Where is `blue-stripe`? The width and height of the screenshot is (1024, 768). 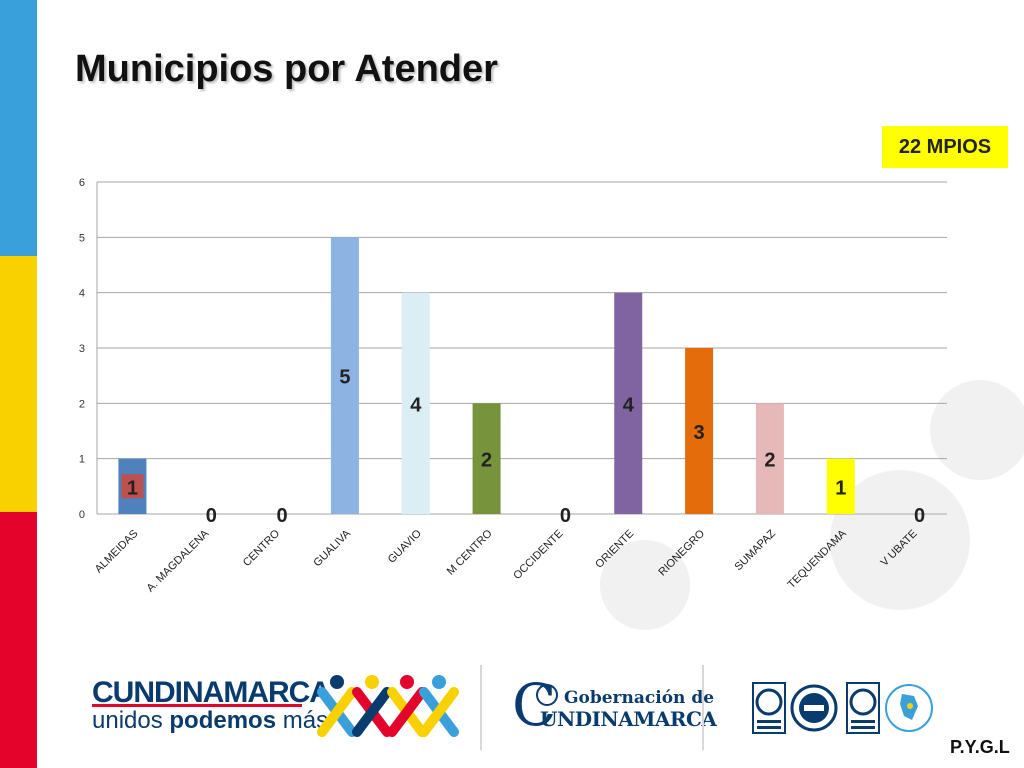 blue-stripe is located at coordinates (18, 128).